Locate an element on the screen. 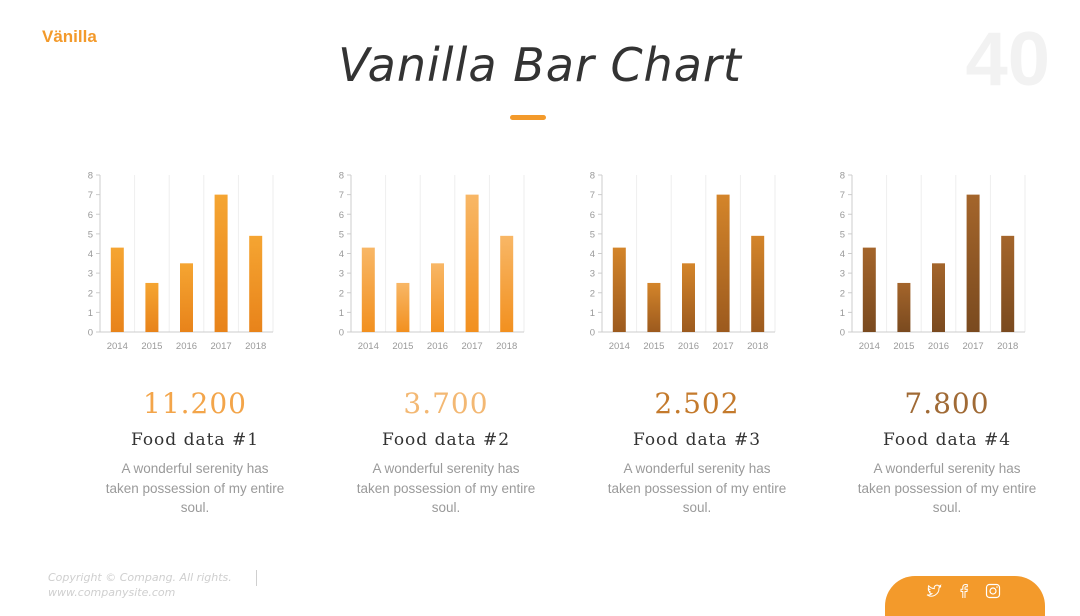  bar-chart-4: 0 1 2 3 4 5 6 7 8 2014 2015 2016 2017 2018 is located at coordinates (933, 261).